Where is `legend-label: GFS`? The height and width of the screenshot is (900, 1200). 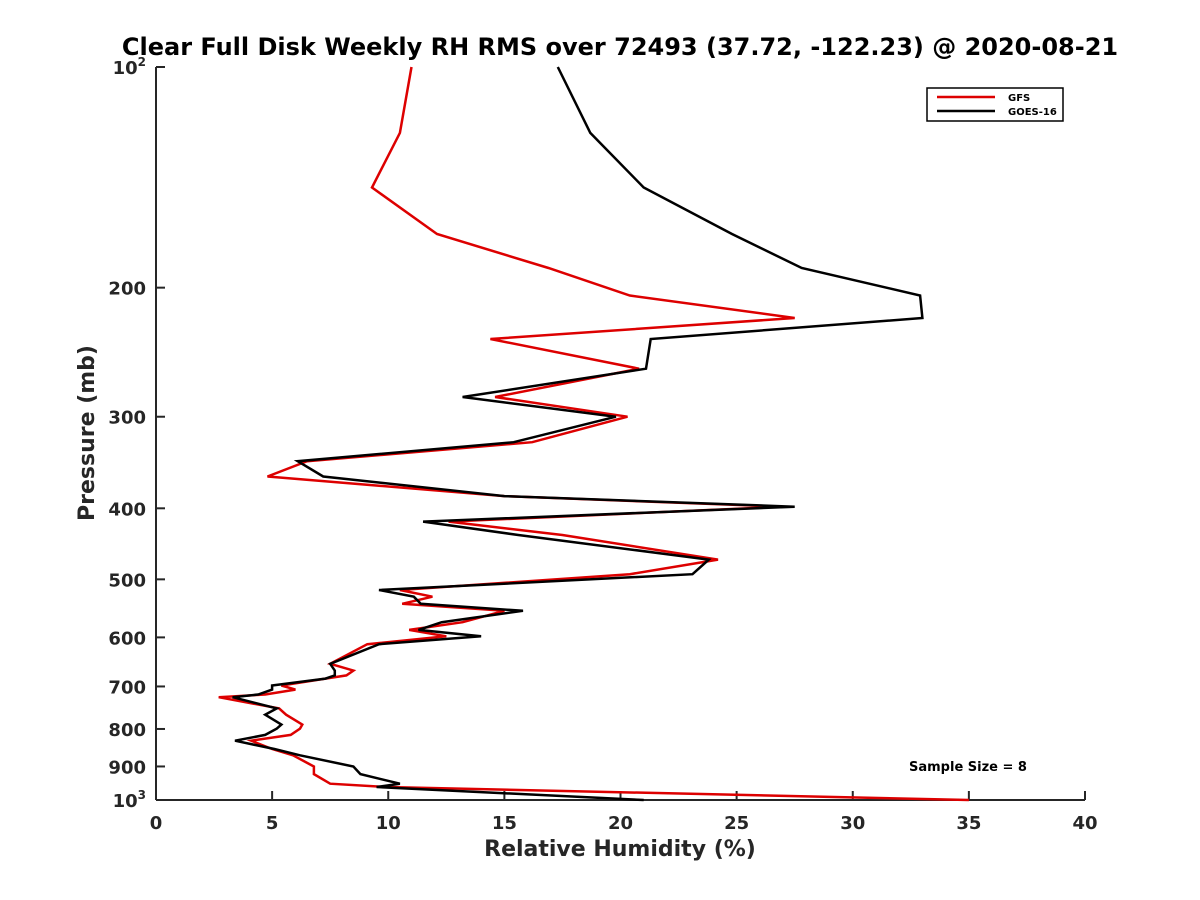
legend-label: GFS is located at coordinates (1019, 98).